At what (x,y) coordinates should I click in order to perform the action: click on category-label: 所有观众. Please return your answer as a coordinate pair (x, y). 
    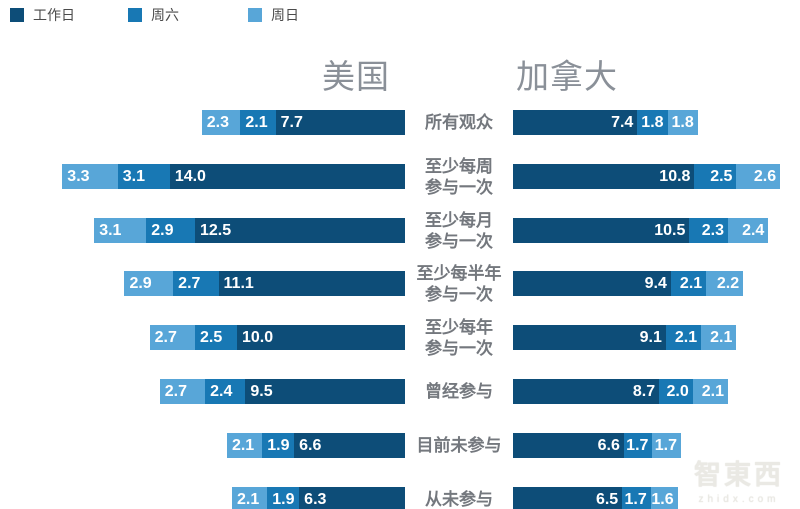
    Looking at the image, I should click on (459, 122).